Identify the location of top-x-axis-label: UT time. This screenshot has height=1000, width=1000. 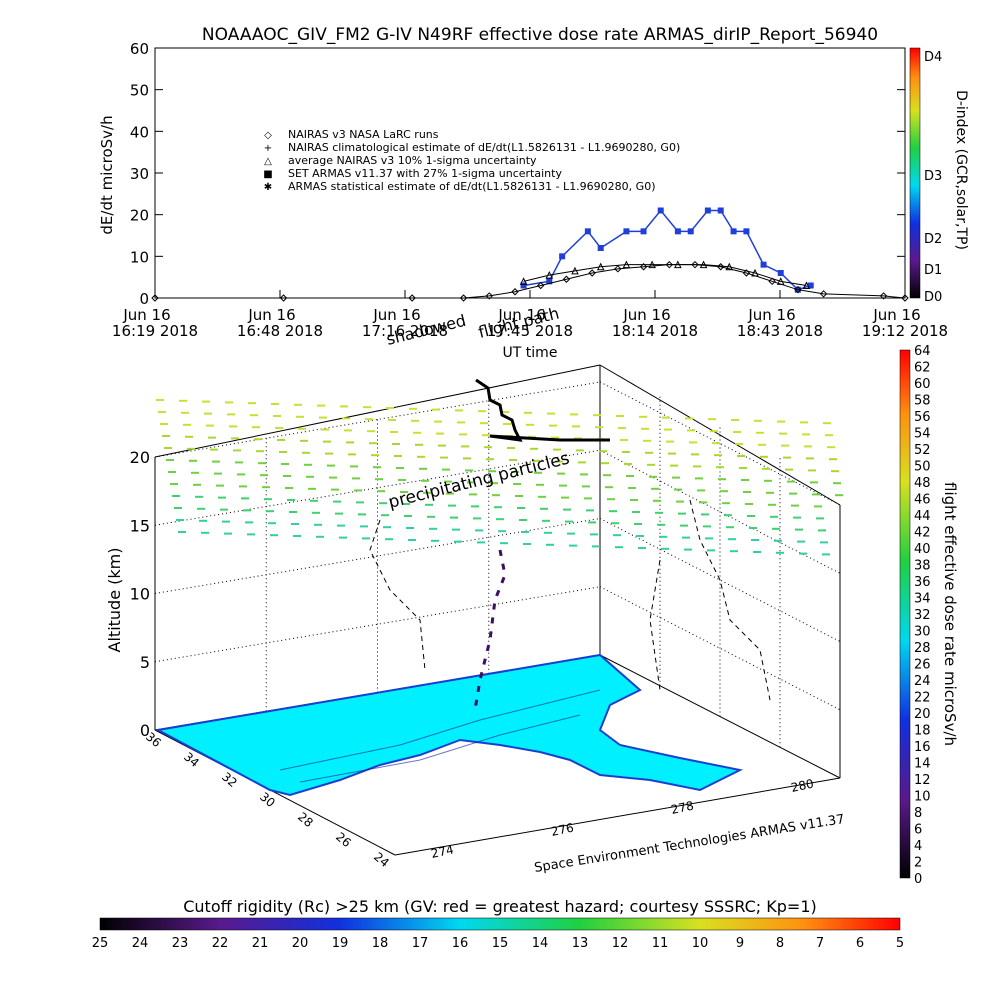
(530, 353).